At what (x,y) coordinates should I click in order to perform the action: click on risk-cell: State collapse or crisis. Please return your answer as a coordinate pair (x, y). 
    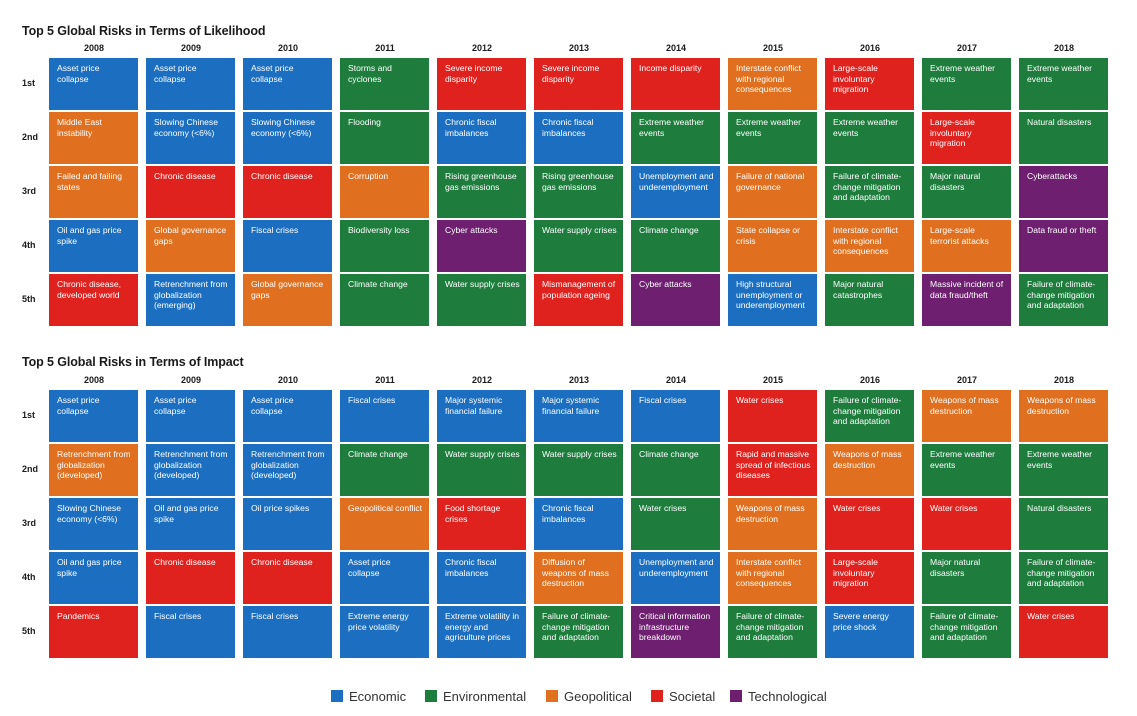
    Looking at the image, I should click on (772, 246).